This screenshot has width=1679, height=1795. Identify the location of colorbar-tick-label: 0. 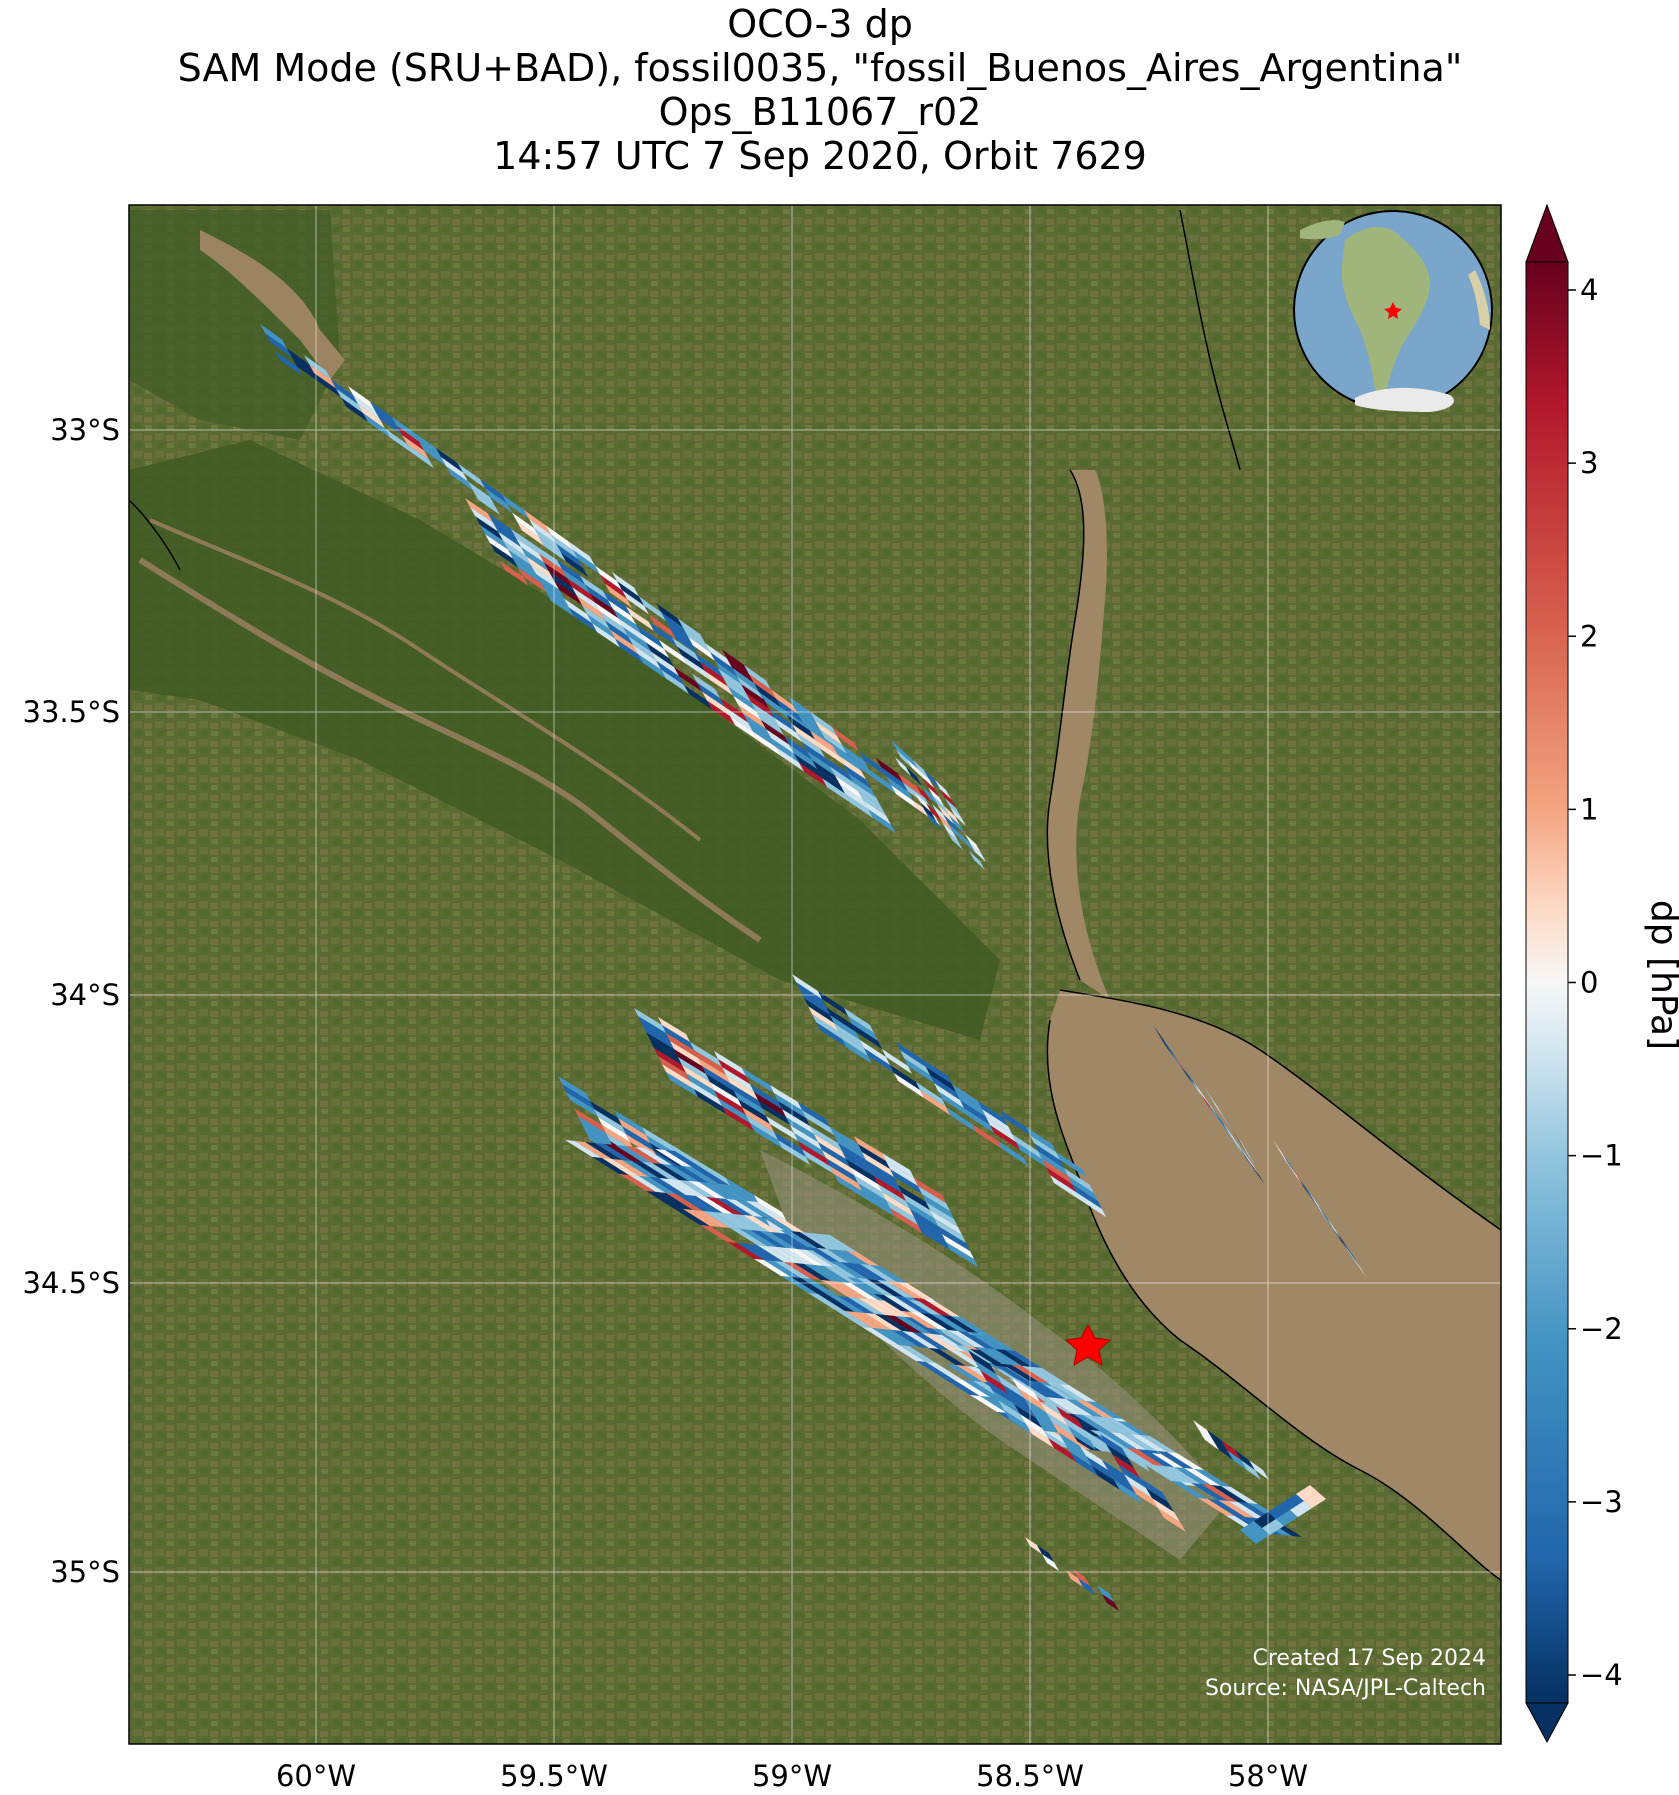
(1589, 983).